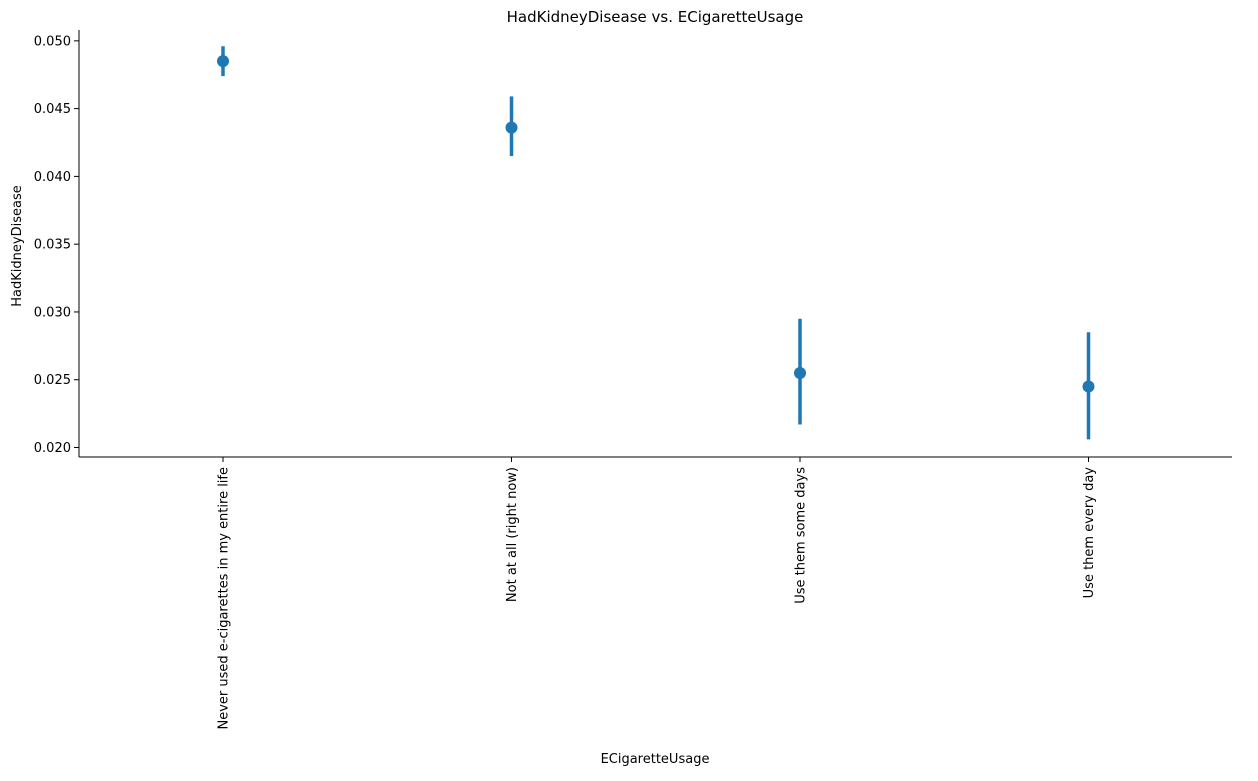  I want to click on x-tick-label: Use them some days, so click(801, 535).